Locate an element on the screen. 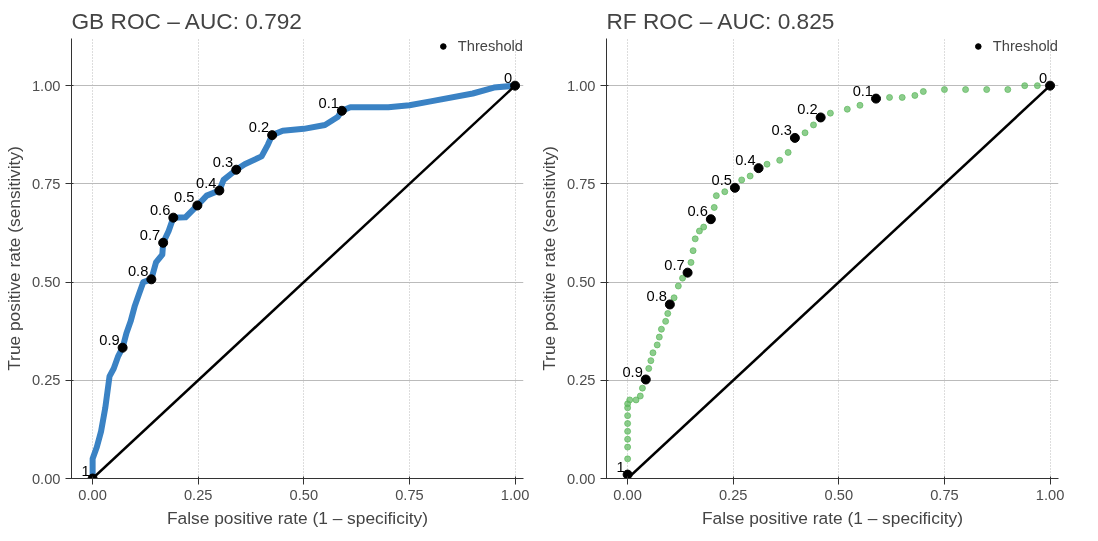  annotation: 0.6 is located at coordinates (697, 211).